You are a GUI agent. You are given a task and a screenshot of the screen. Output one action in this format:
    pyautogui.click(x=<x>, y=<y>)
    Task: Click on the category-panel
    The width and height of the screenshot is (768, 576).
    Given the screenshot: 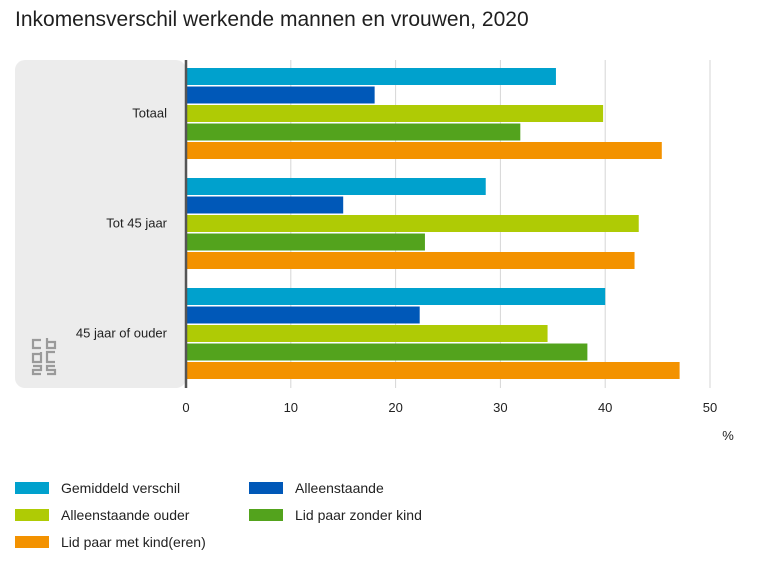 What is the action you would take?
    pyautogui.click(x=100, y=224)
    